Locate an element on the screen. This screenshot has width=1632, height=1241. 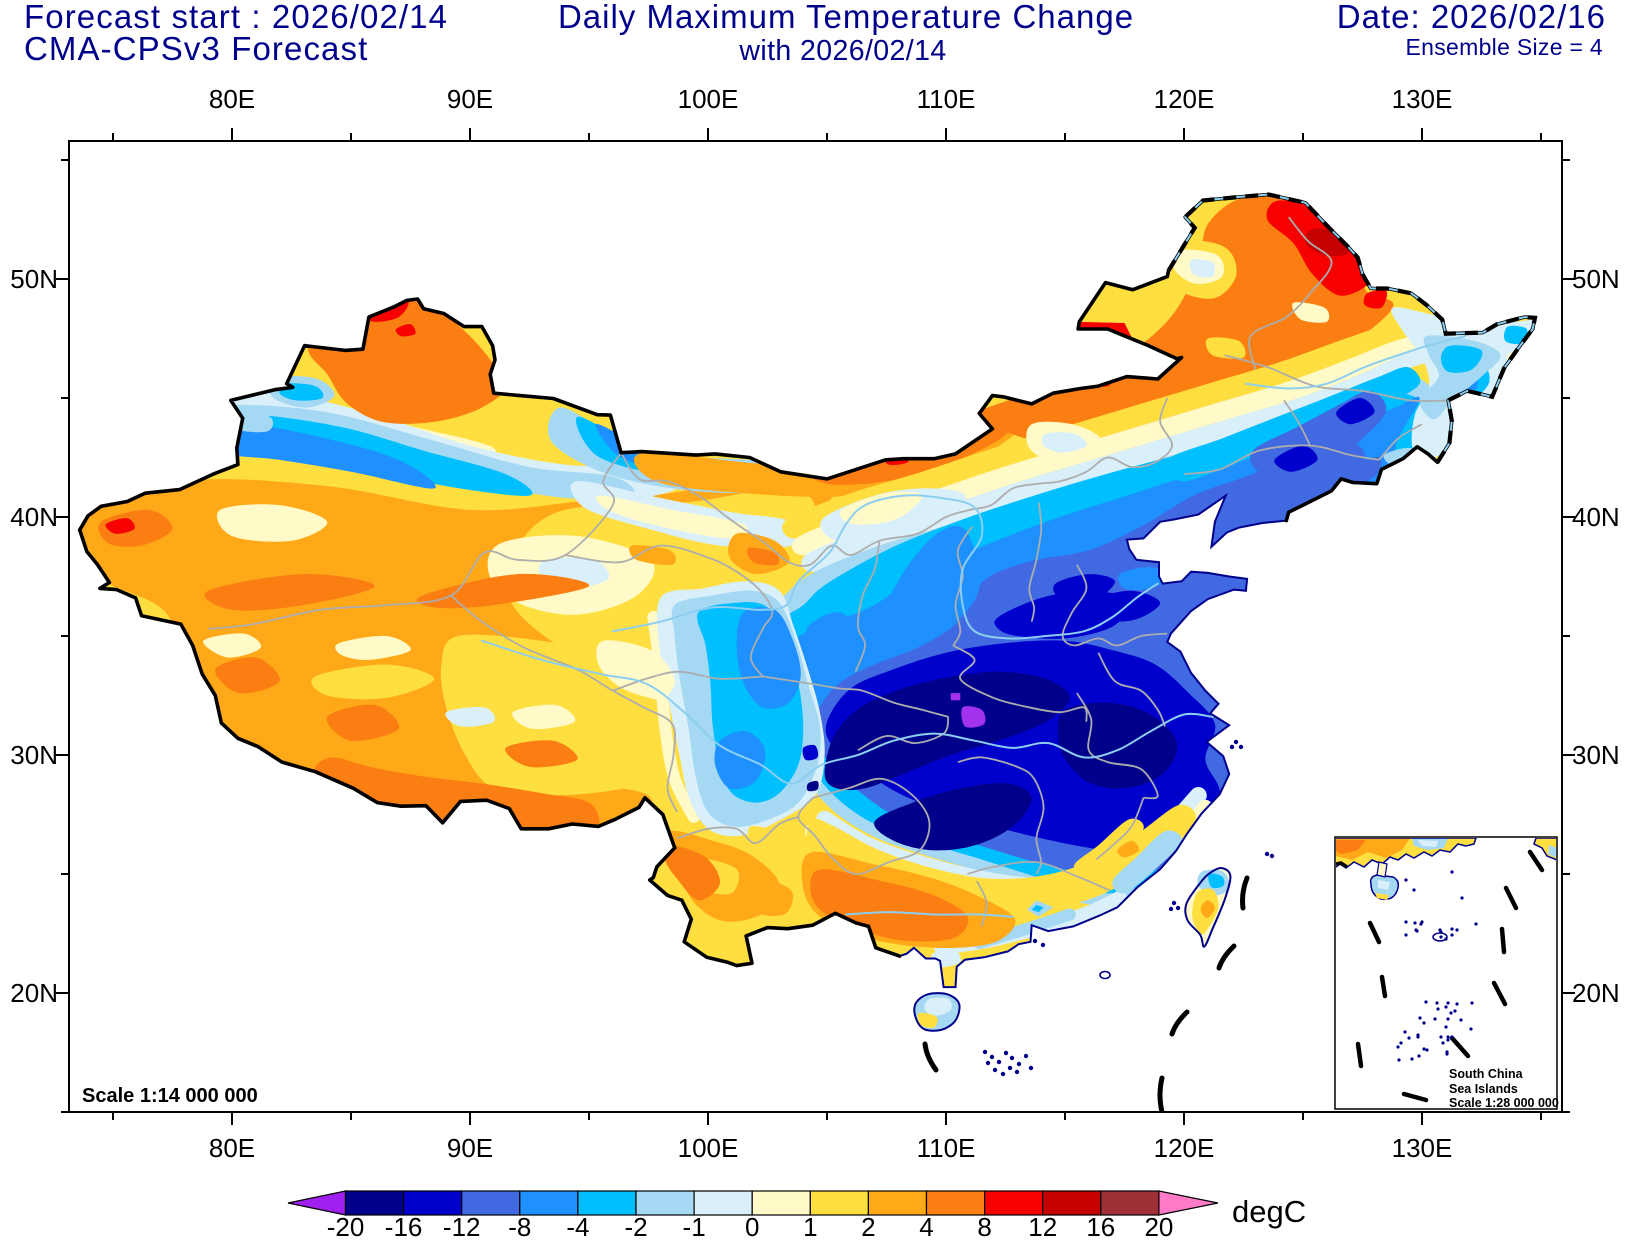
svg-text: Date: 2026/02/16 is located at coordinates (1471, 17).